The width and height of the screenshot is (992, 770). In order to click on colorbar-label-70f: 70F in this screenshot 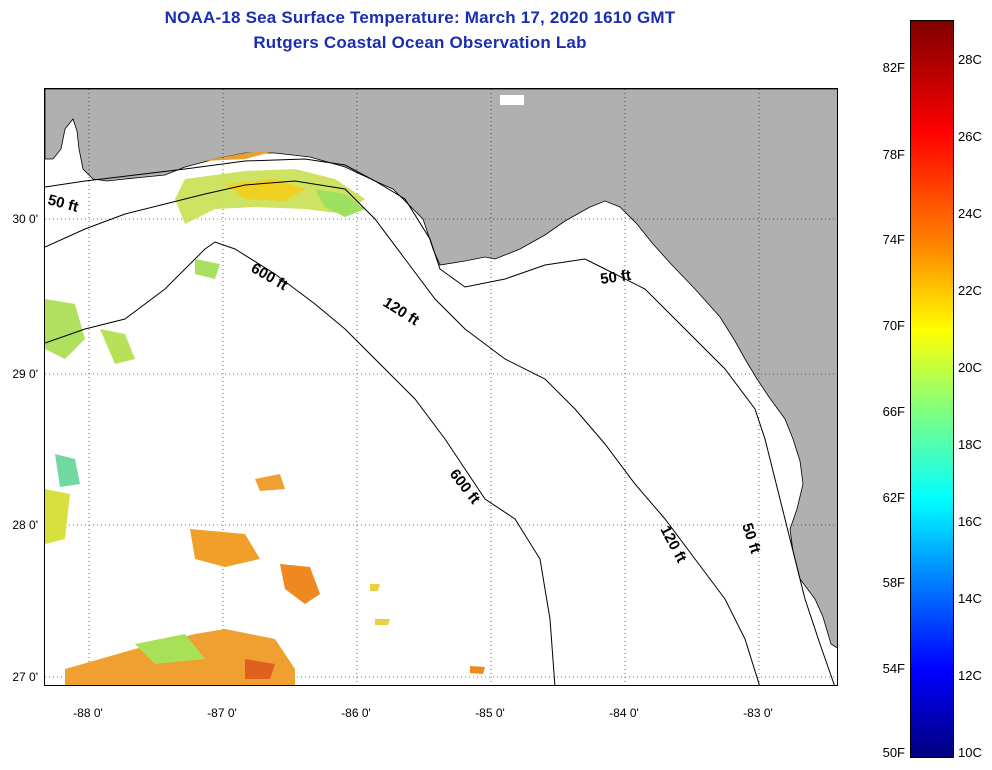, I will do `click(893, 325)`.